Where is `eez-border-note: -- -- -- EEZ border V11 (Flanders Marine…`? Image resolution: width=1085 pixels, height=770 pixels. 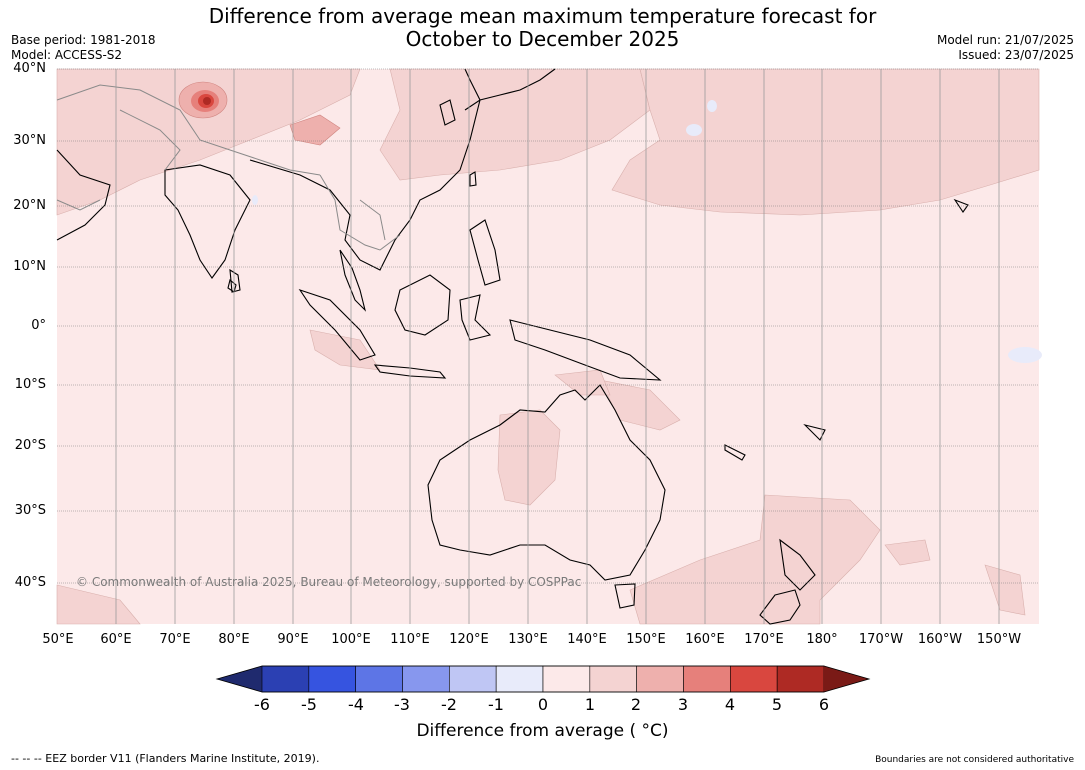 eez-border-note: -- -- -- EEZ border V11 (Flanders Marine… is located at coordinates (165, 758).